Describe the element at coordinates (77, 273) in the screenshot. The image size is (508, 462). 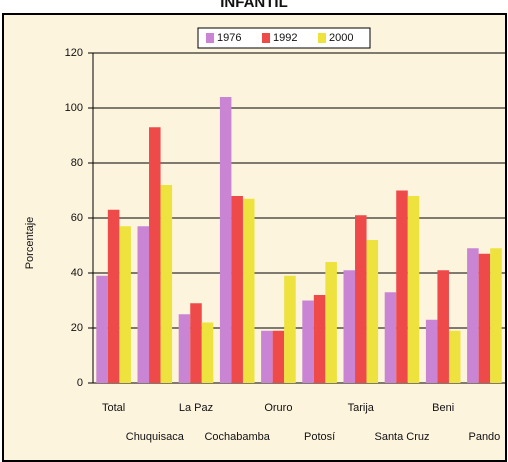
I see `y-tick-label: 40` at that location.